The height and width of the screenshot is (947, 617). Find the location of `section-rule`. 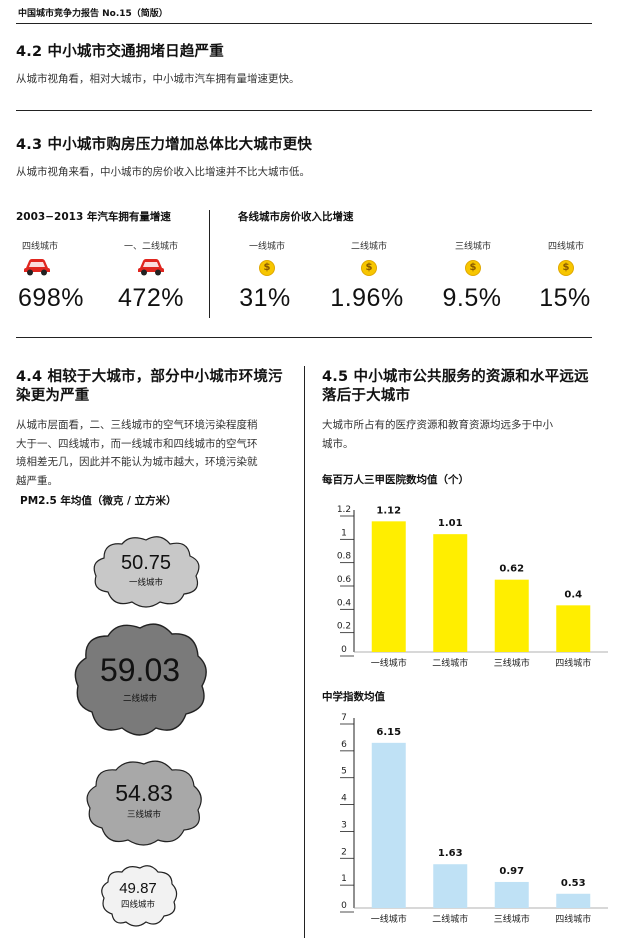

section-rule is located at coordinates (304, 110).